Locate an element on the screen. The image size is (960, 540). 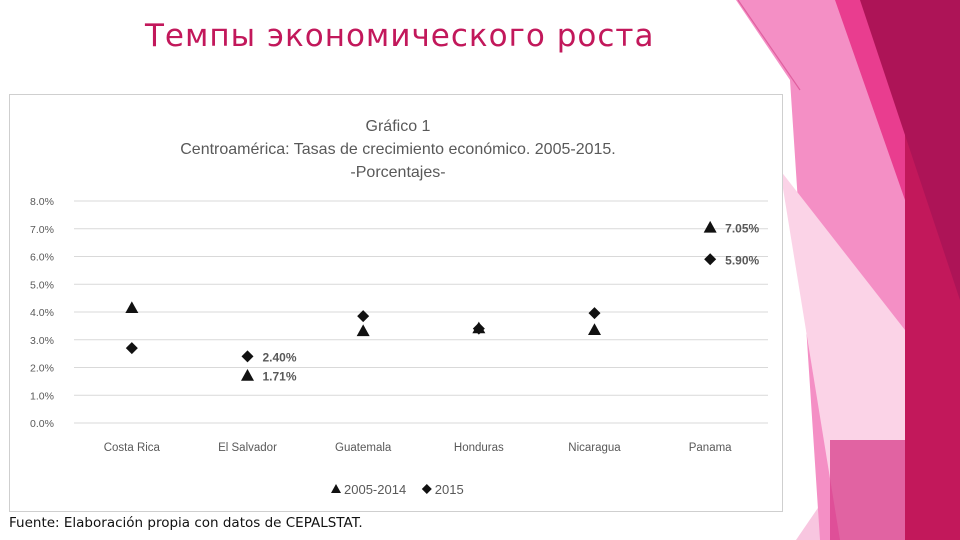
slide-title: Темпы экономического роста is located at coordinates (400, 36).